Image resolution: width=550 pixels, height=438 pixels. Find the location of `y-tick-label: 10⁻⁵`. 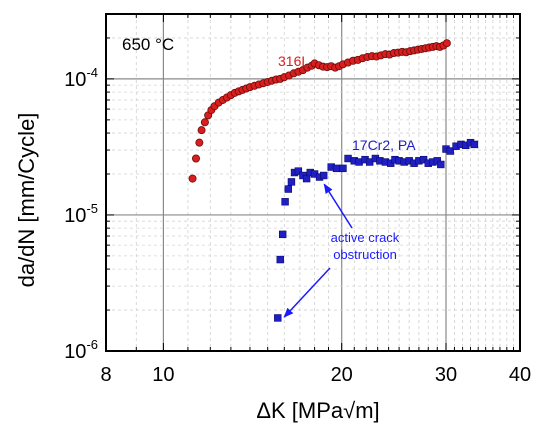

y-tick-label: 10⁻⁵ is located at coordinates (81, 214).